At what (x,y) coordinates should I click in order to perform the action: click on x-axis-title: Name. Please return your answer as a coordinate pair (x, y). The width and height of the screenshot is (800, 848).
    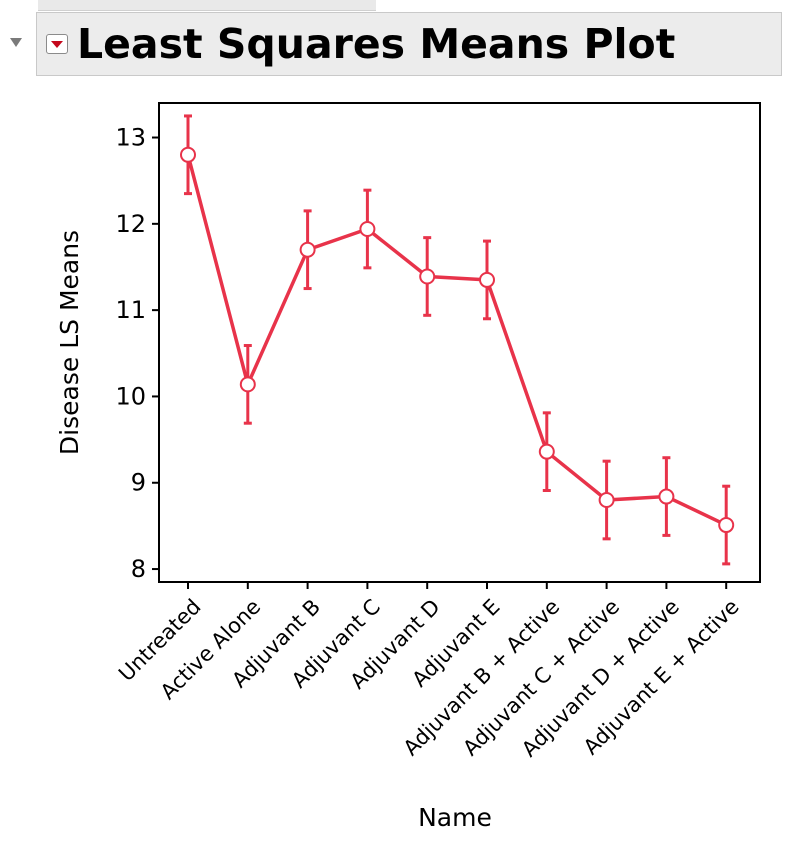
    Looking at the image, I should click on (455, 817).